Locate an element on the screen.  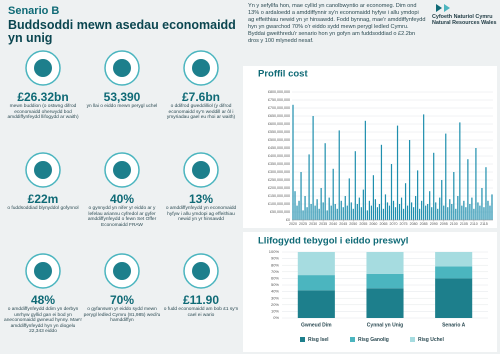
x-tick-label: 2095 is located at coordinates (444, 224).